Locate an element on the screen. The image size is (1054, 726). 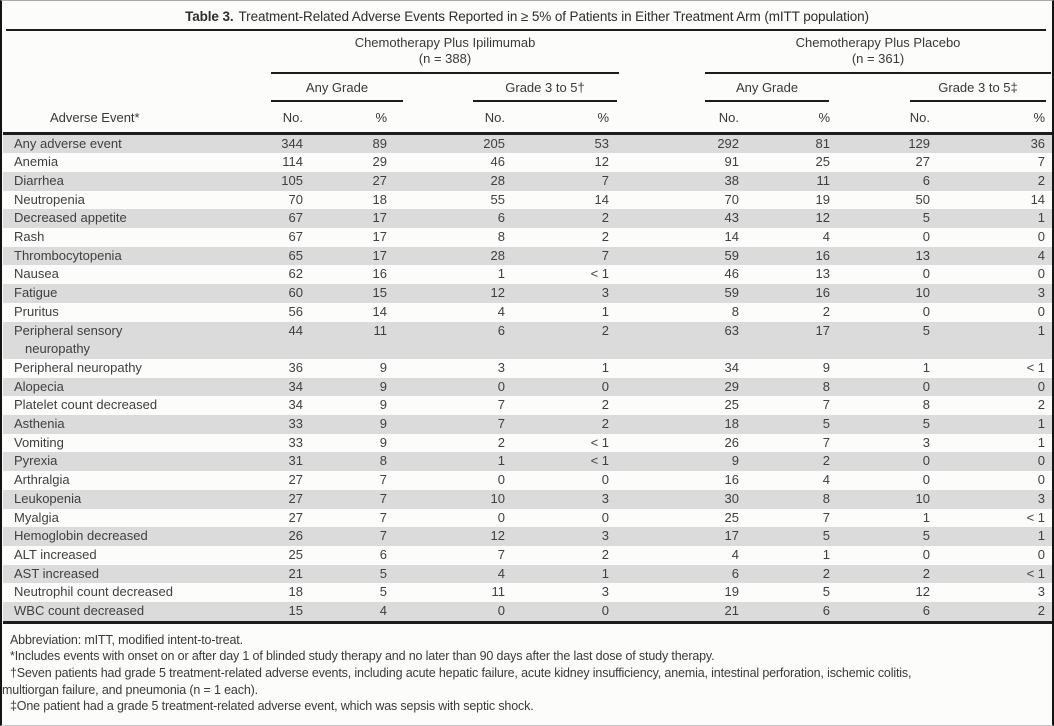
value-cell: 55 is located at coordinates (497, 199).